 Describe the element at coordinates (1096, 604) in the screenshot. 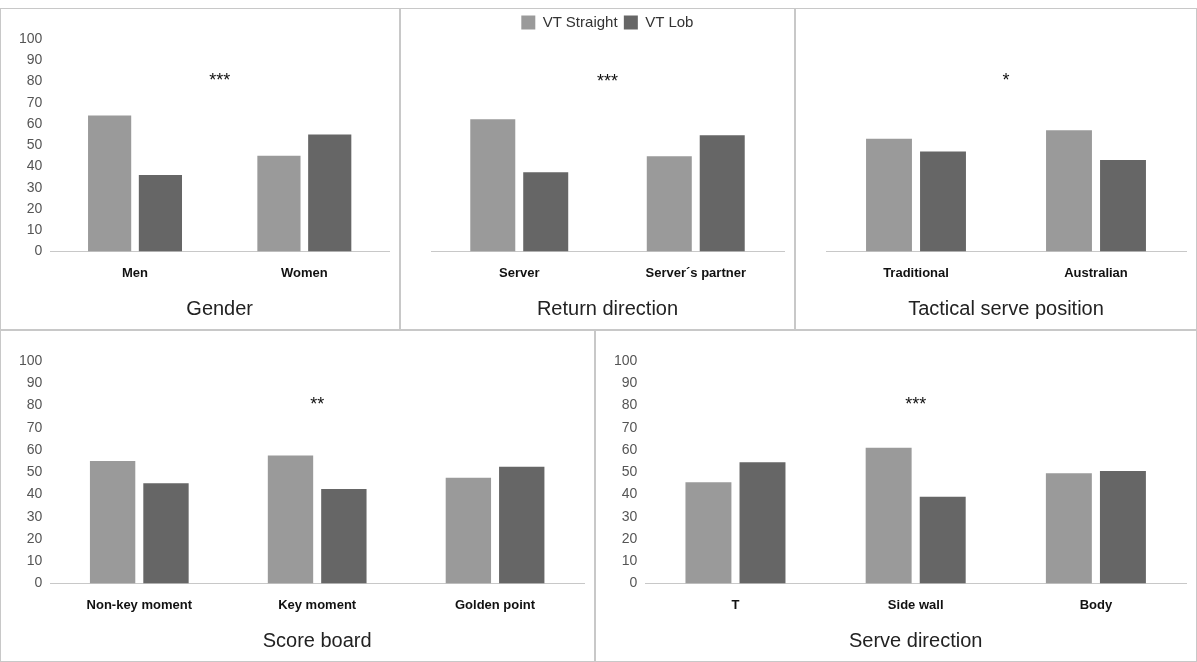

I see `x-tick-label: Body` at that location.